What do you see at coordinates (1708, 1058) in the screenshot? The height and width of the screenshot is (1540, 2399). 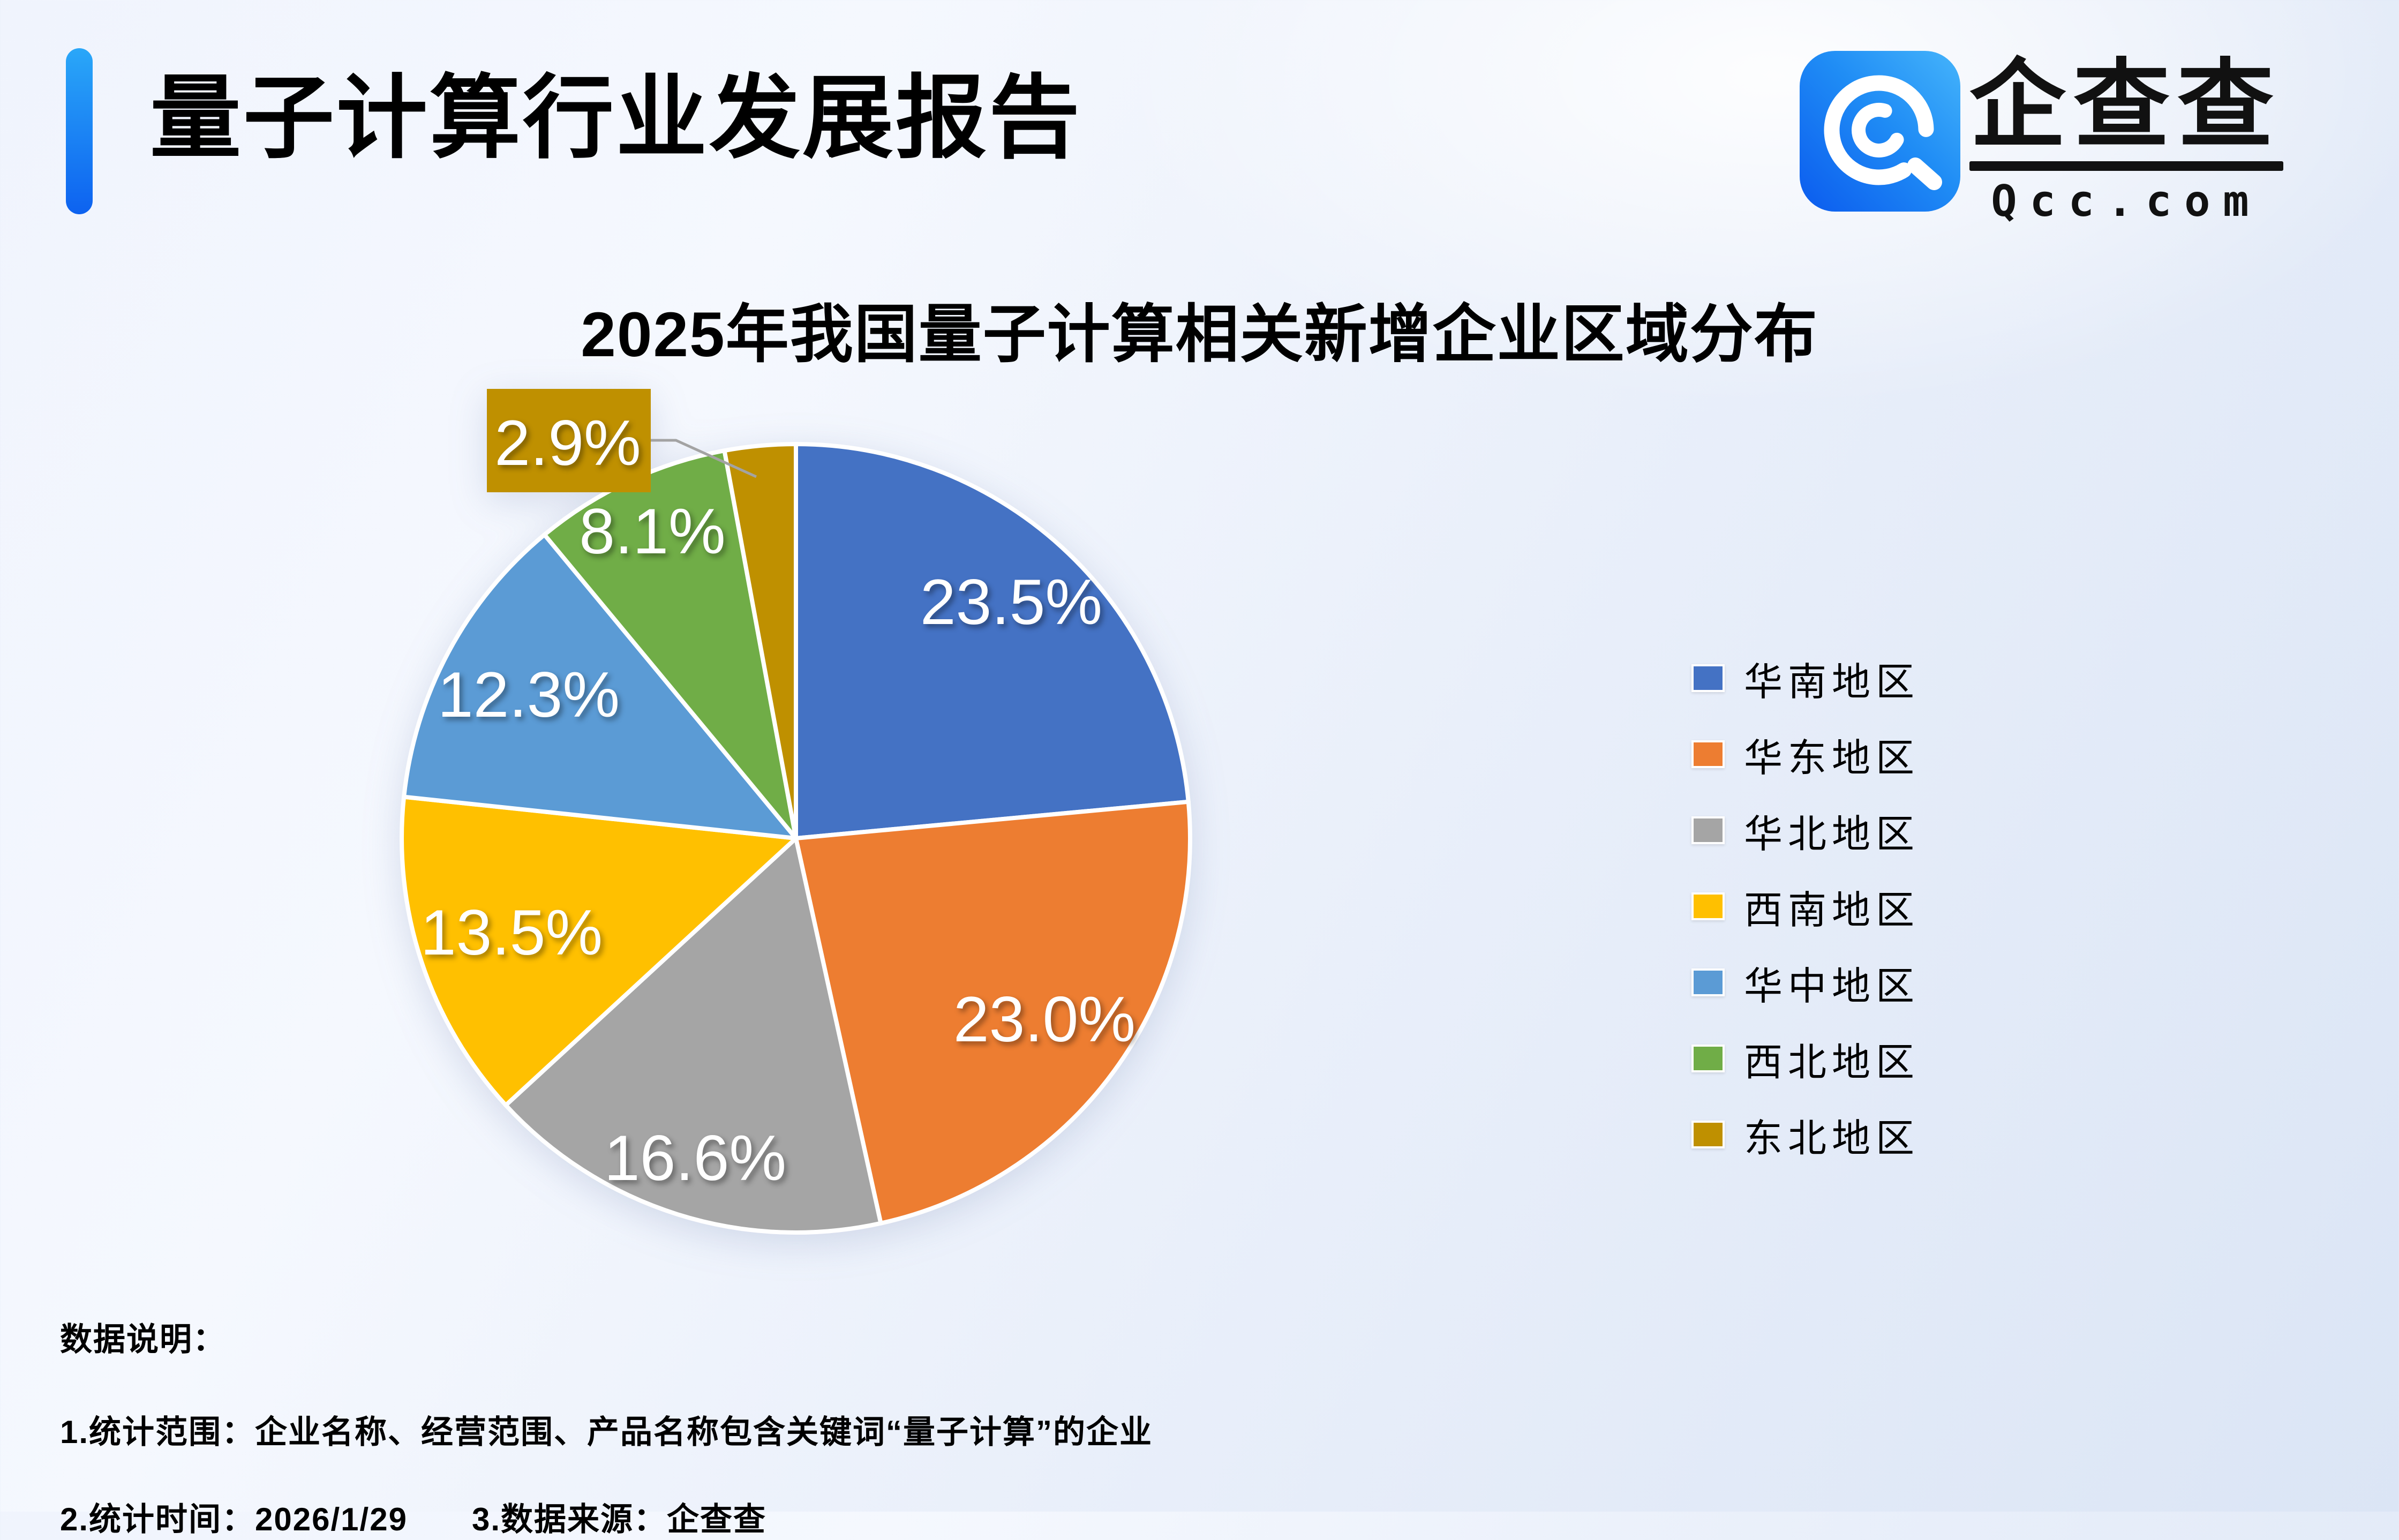 I see `legend-swatch-西北地区` at bounding box center [1708, 1058].